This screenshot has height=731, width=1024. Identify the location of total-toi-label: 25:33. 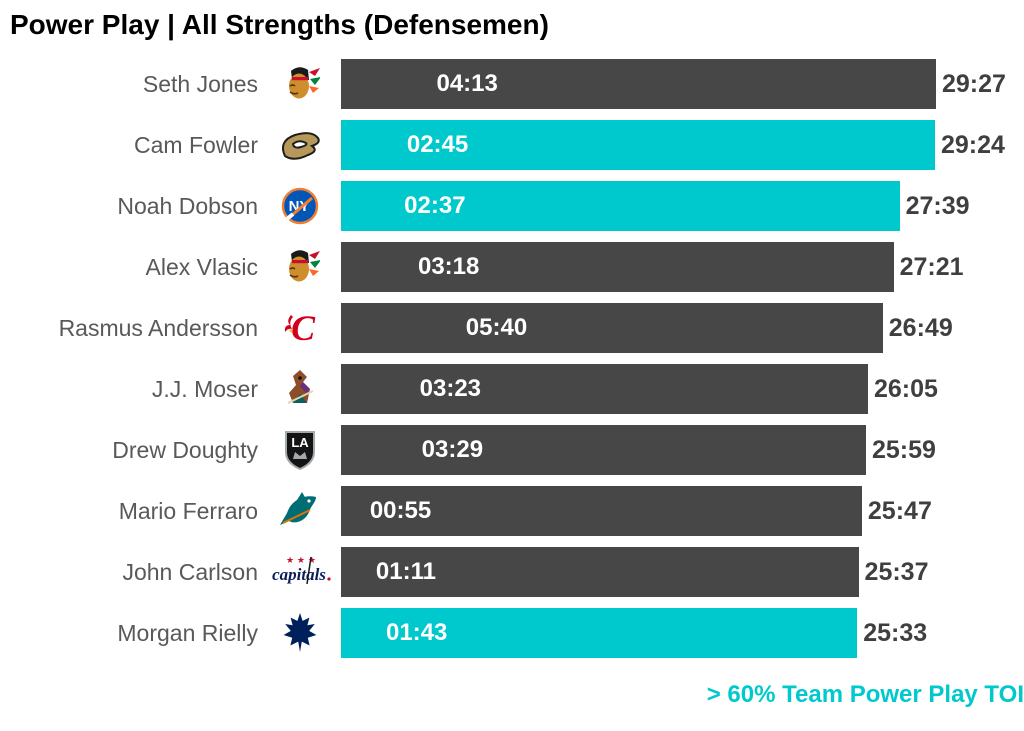
(895, 633).